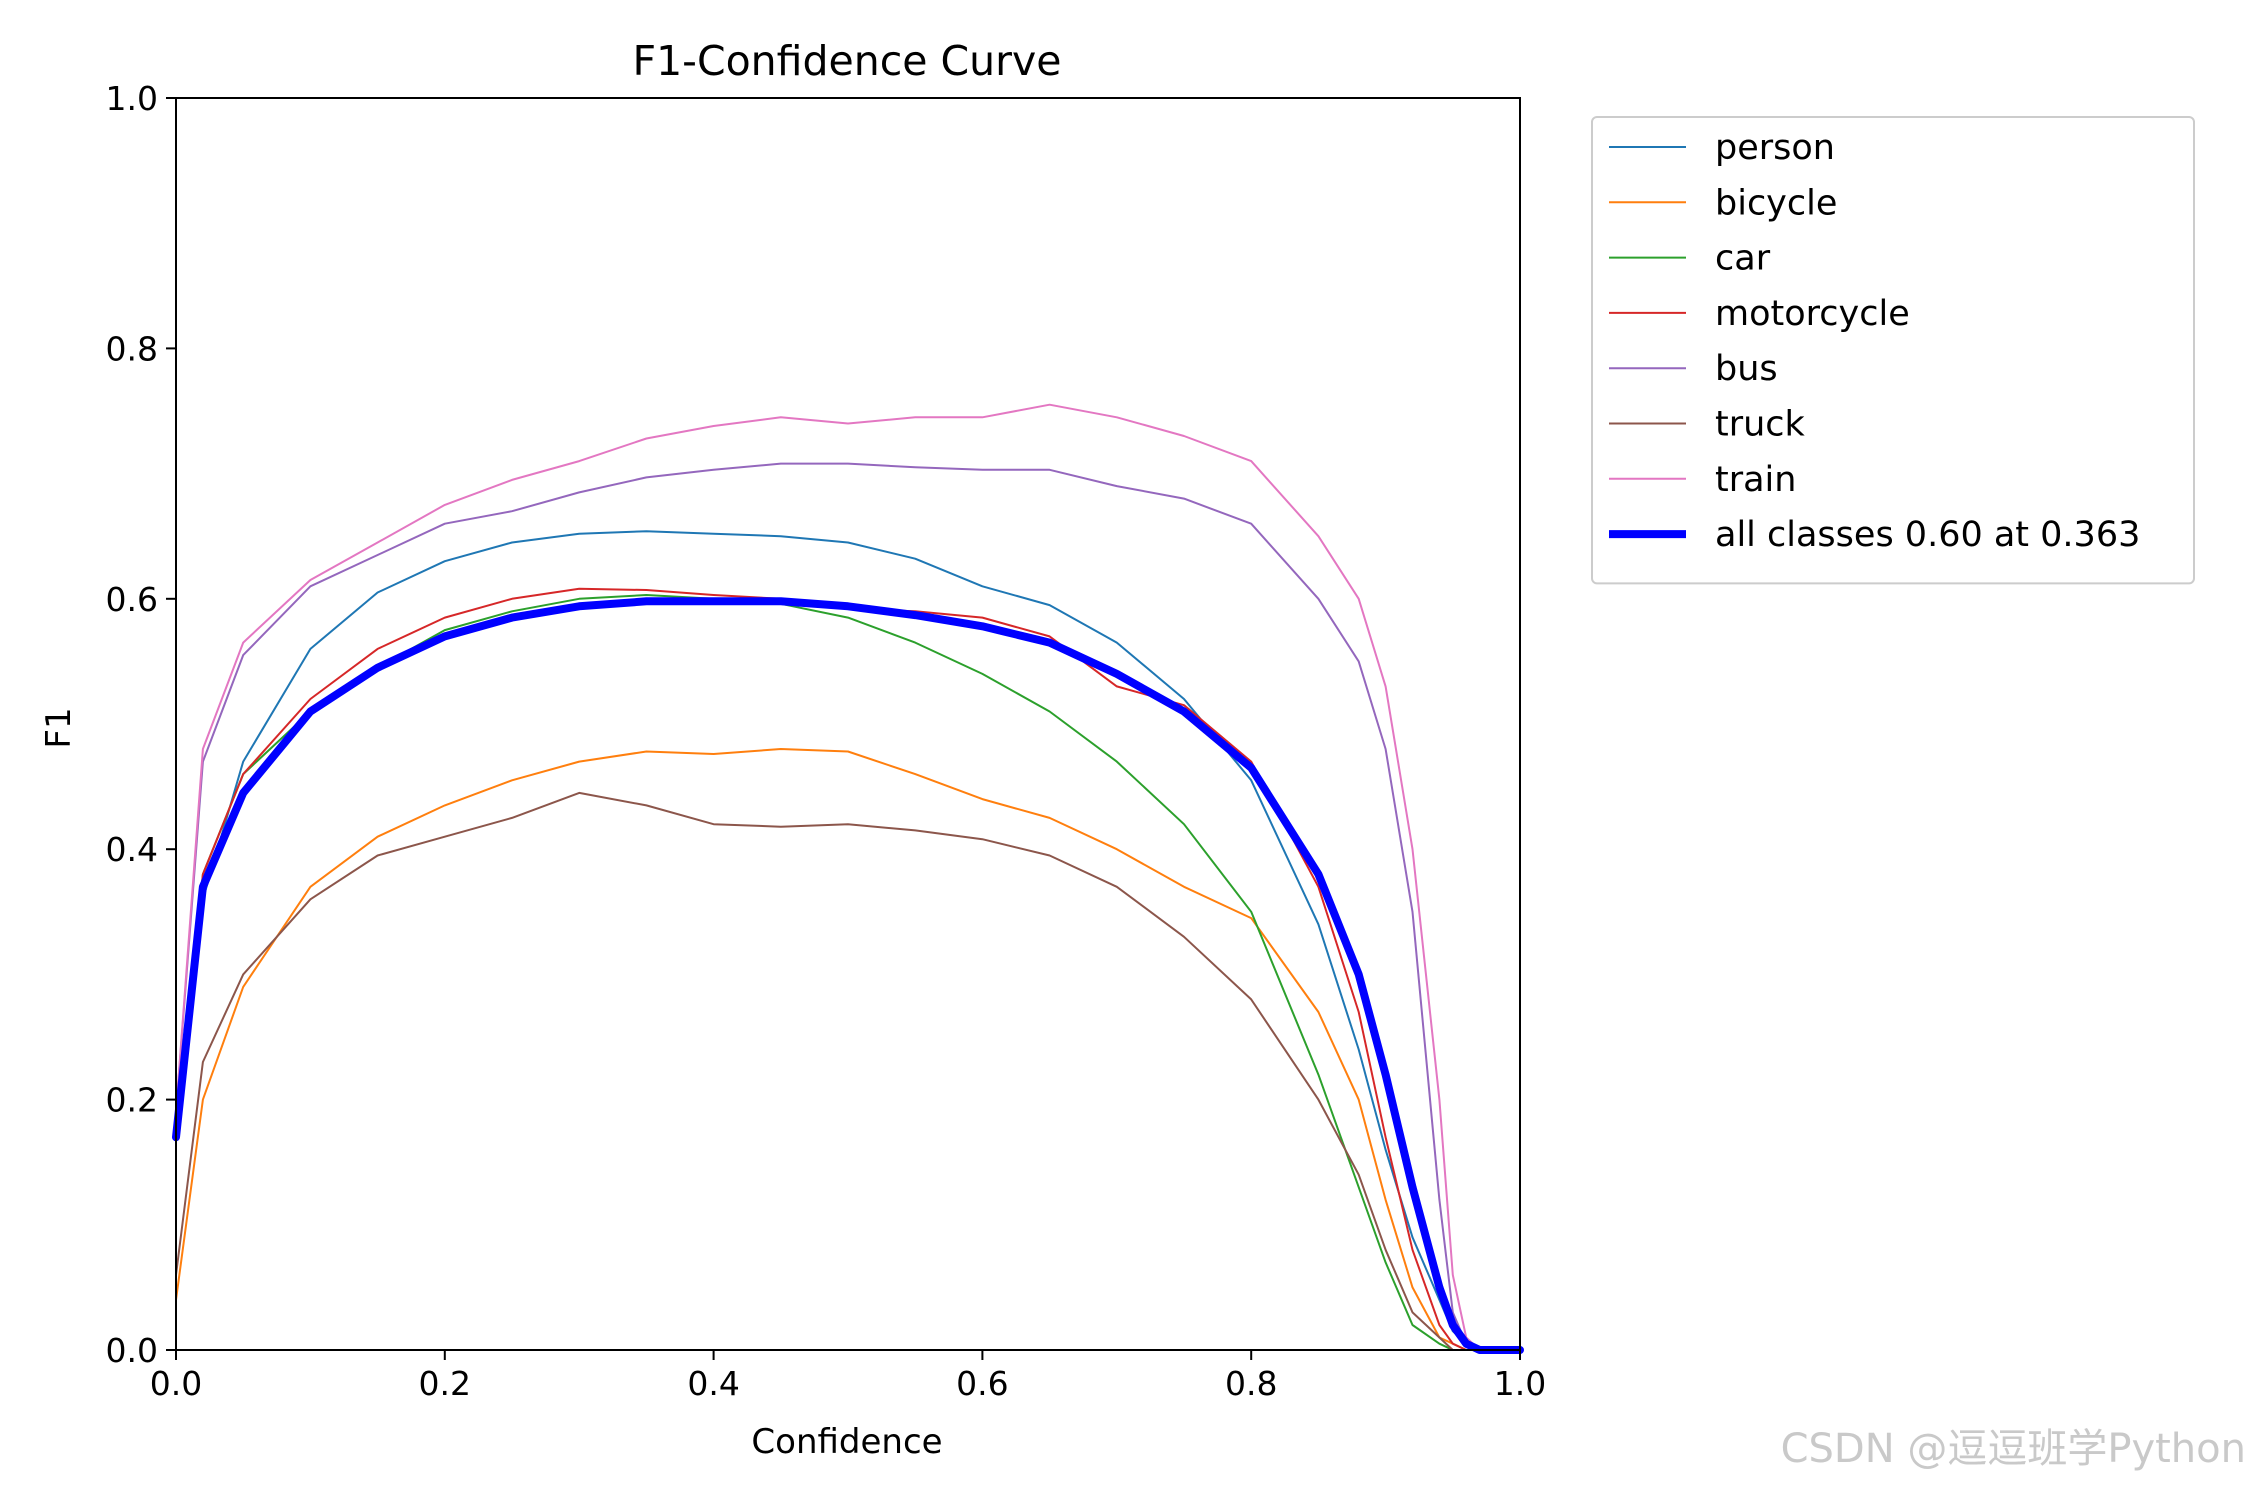  I want to click on legend-label: truck, so click(1760, 425).